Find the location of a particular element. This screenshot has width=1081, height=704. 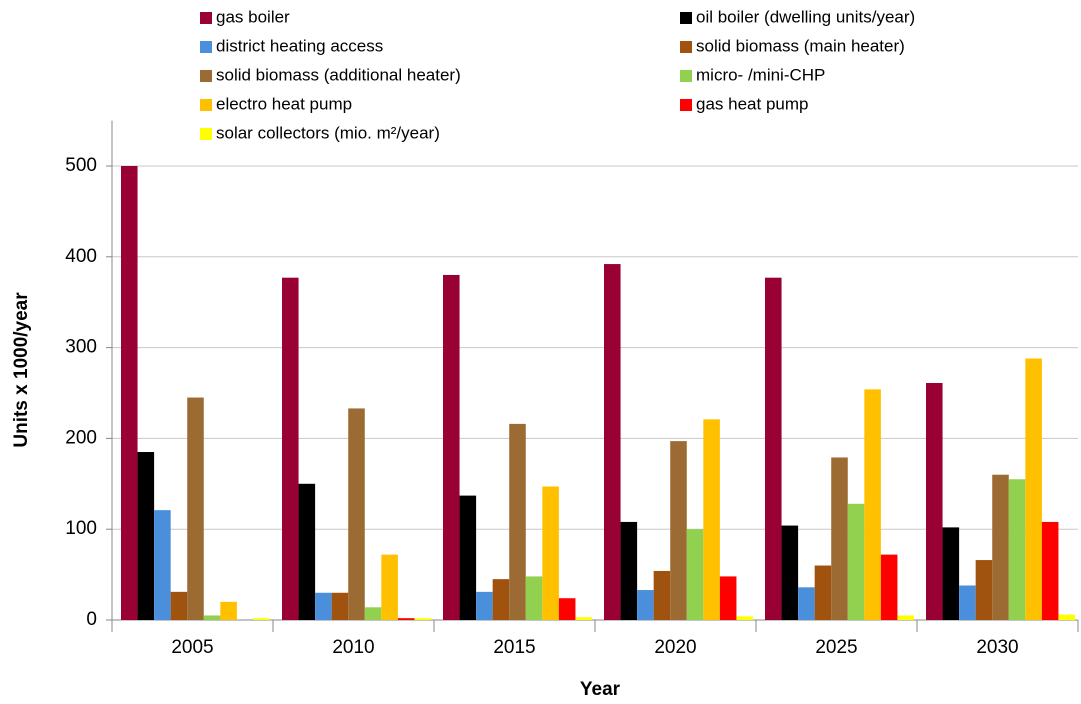

legend-label: gas heat pump is located at coordinates (752, 103).